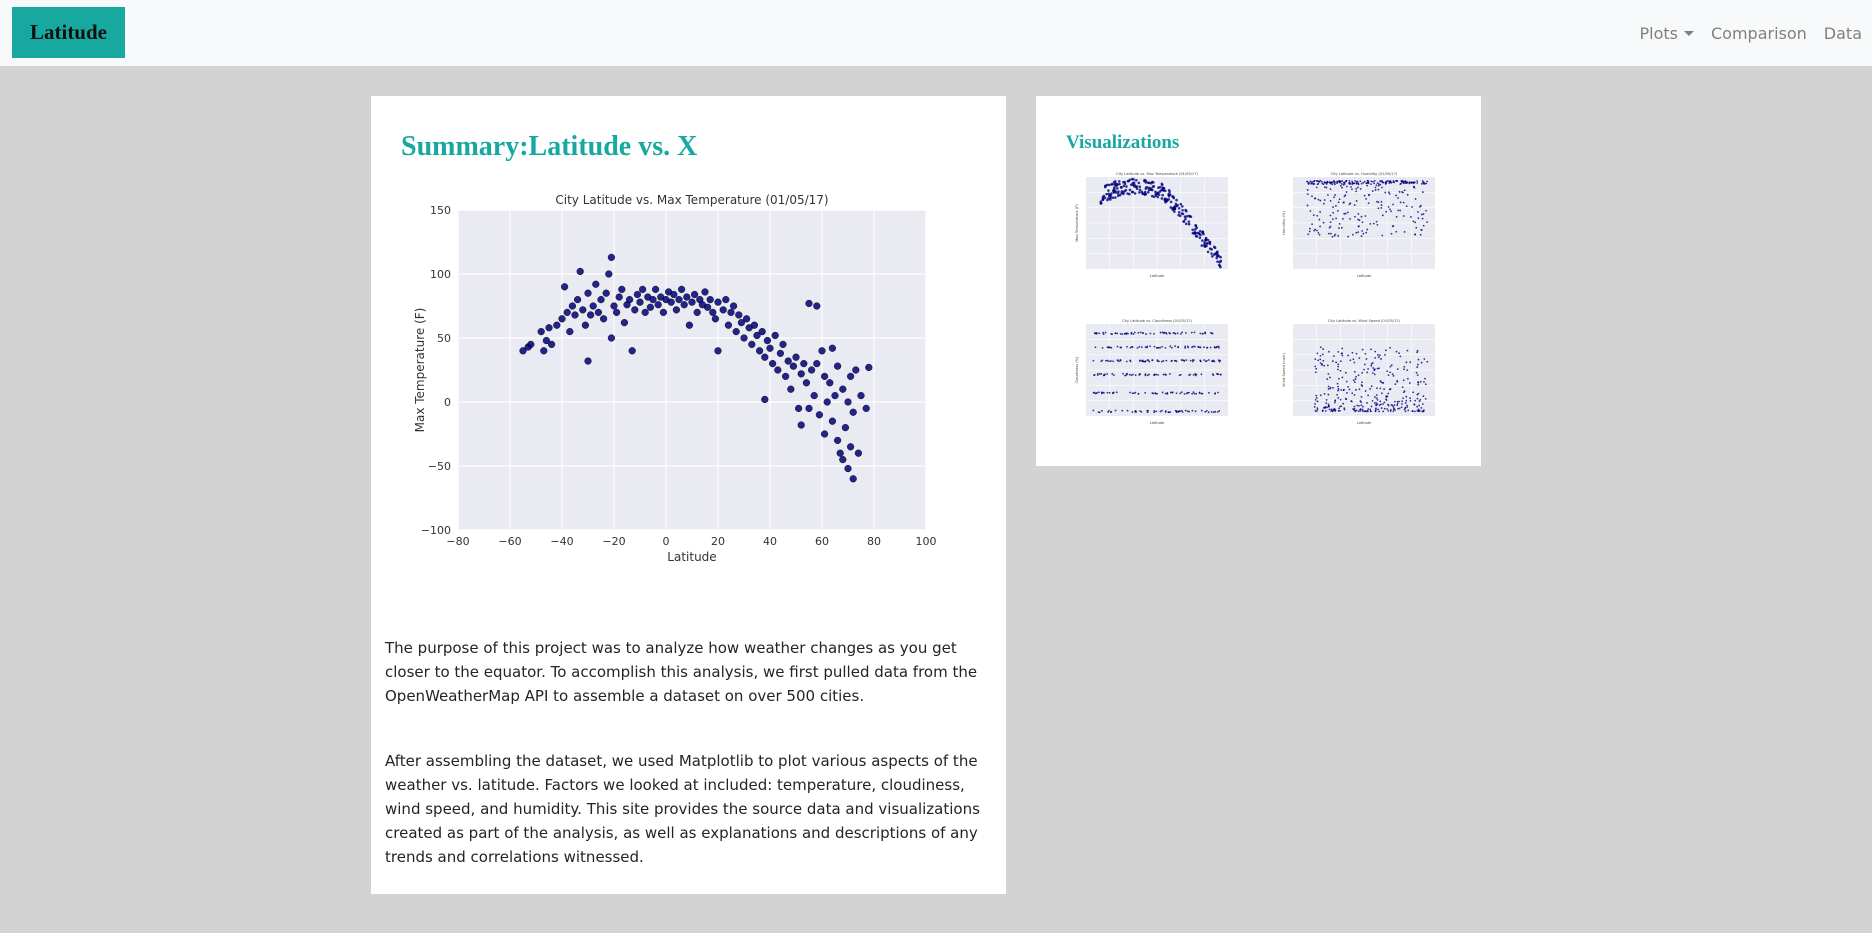  Describe the element at coordinates (1667, 33) in the screenshot. I see `nav-plots-dropdown: Plots` at that location.